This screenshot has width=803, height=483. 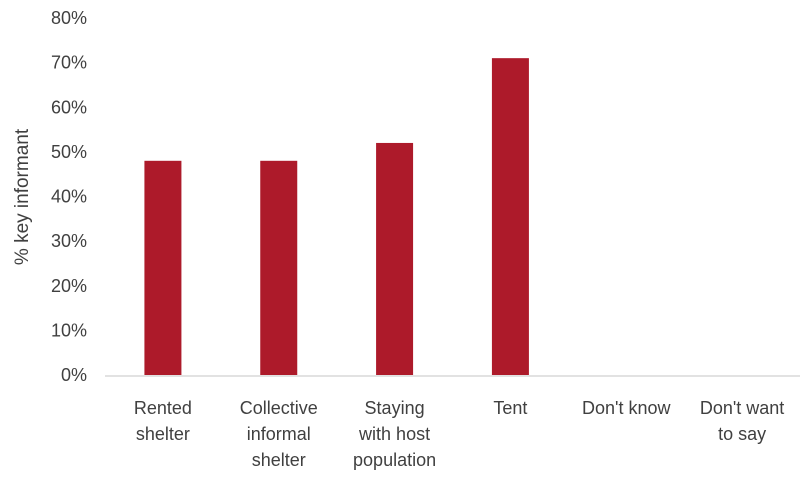 I want to click on x-category-label-line: Staying, so click(x=395, y=408).